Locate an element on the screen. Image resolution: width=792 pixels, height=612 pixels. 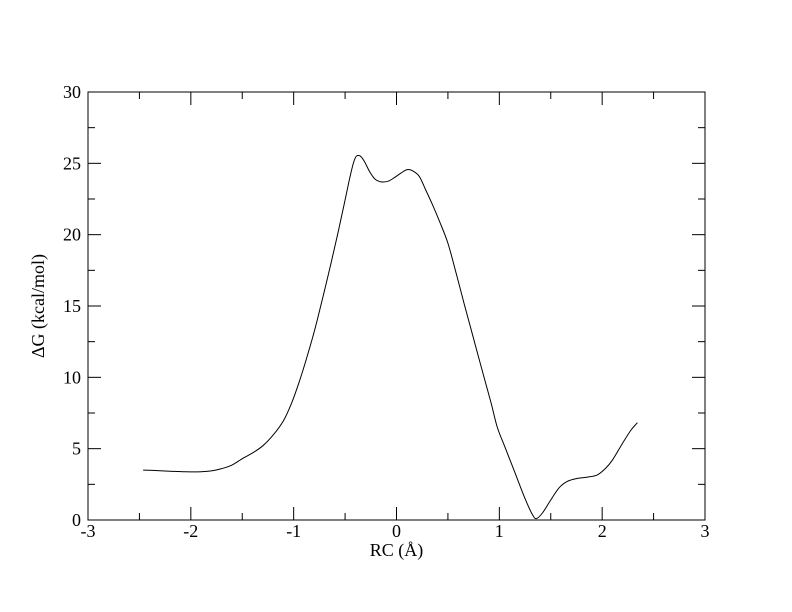
y-tick-label: 5 is located at coordinates (76, 449).